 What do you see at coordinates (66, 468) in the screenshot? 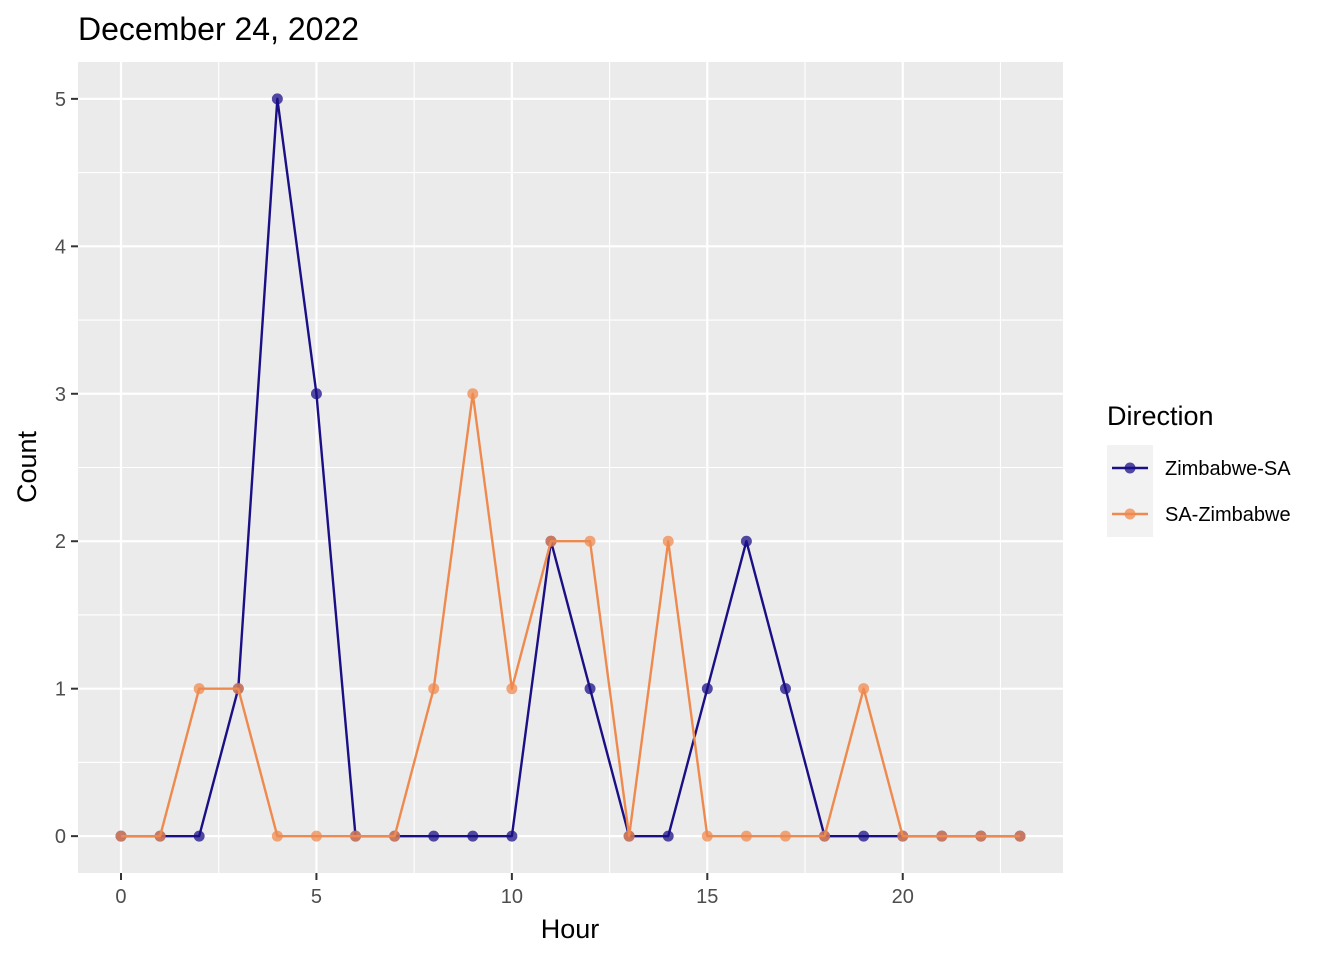
I see `y-axis: 0 1 2 3 4 5` at bounding box center [66, 468].